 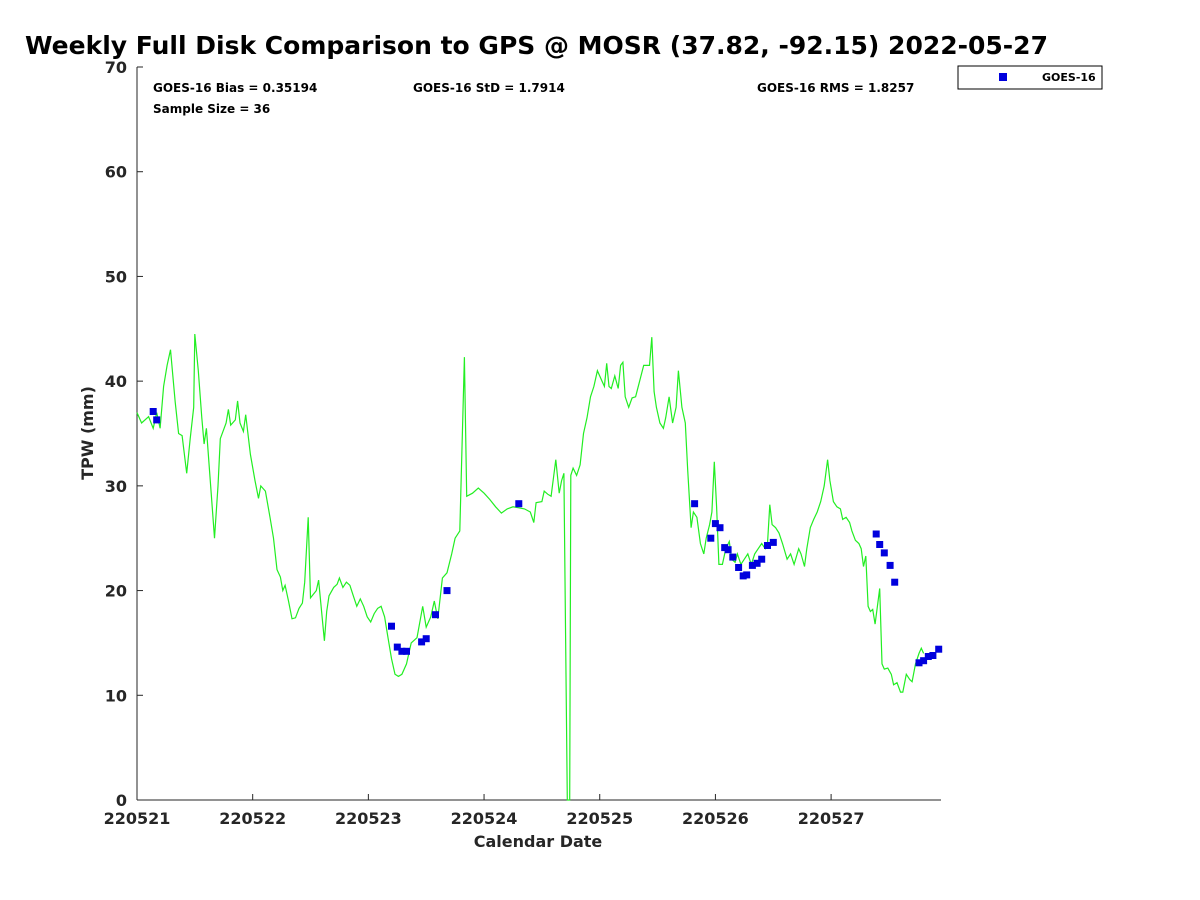 I want to click on y-tick-label: 50, so click(x=116, y=276).